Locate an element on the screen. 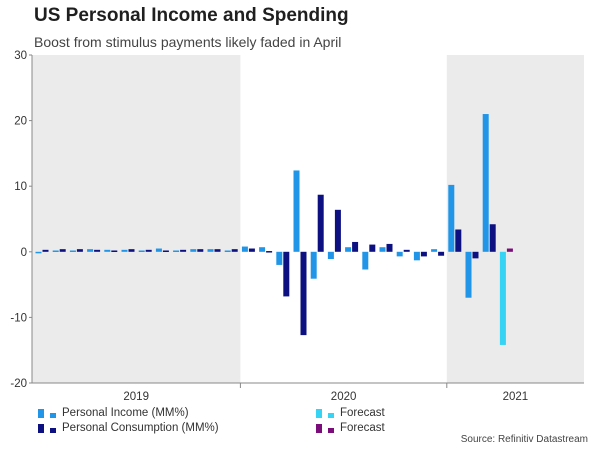 The height and width of the screenshot is (450, 600). legend-item-consumption: Personal Consumption (MM%) is located at coordinates (128, 428).